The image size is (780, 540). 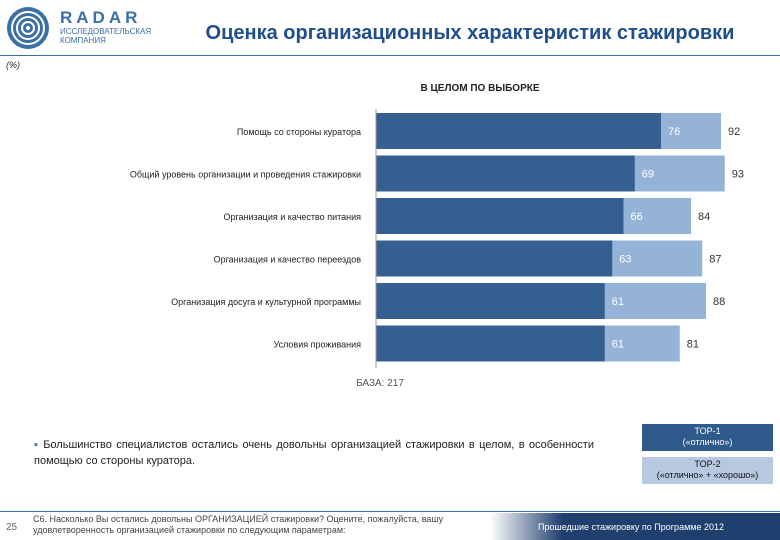 I want to click on category-label: Организация и качество переездов, so click(x=288, y=260).